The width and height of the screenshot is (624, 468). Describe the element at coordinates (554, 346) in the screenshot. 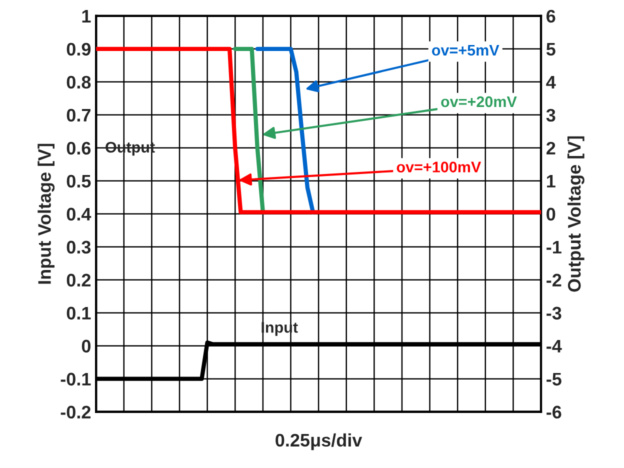

I see `y2-tick-label: -4` at that location.